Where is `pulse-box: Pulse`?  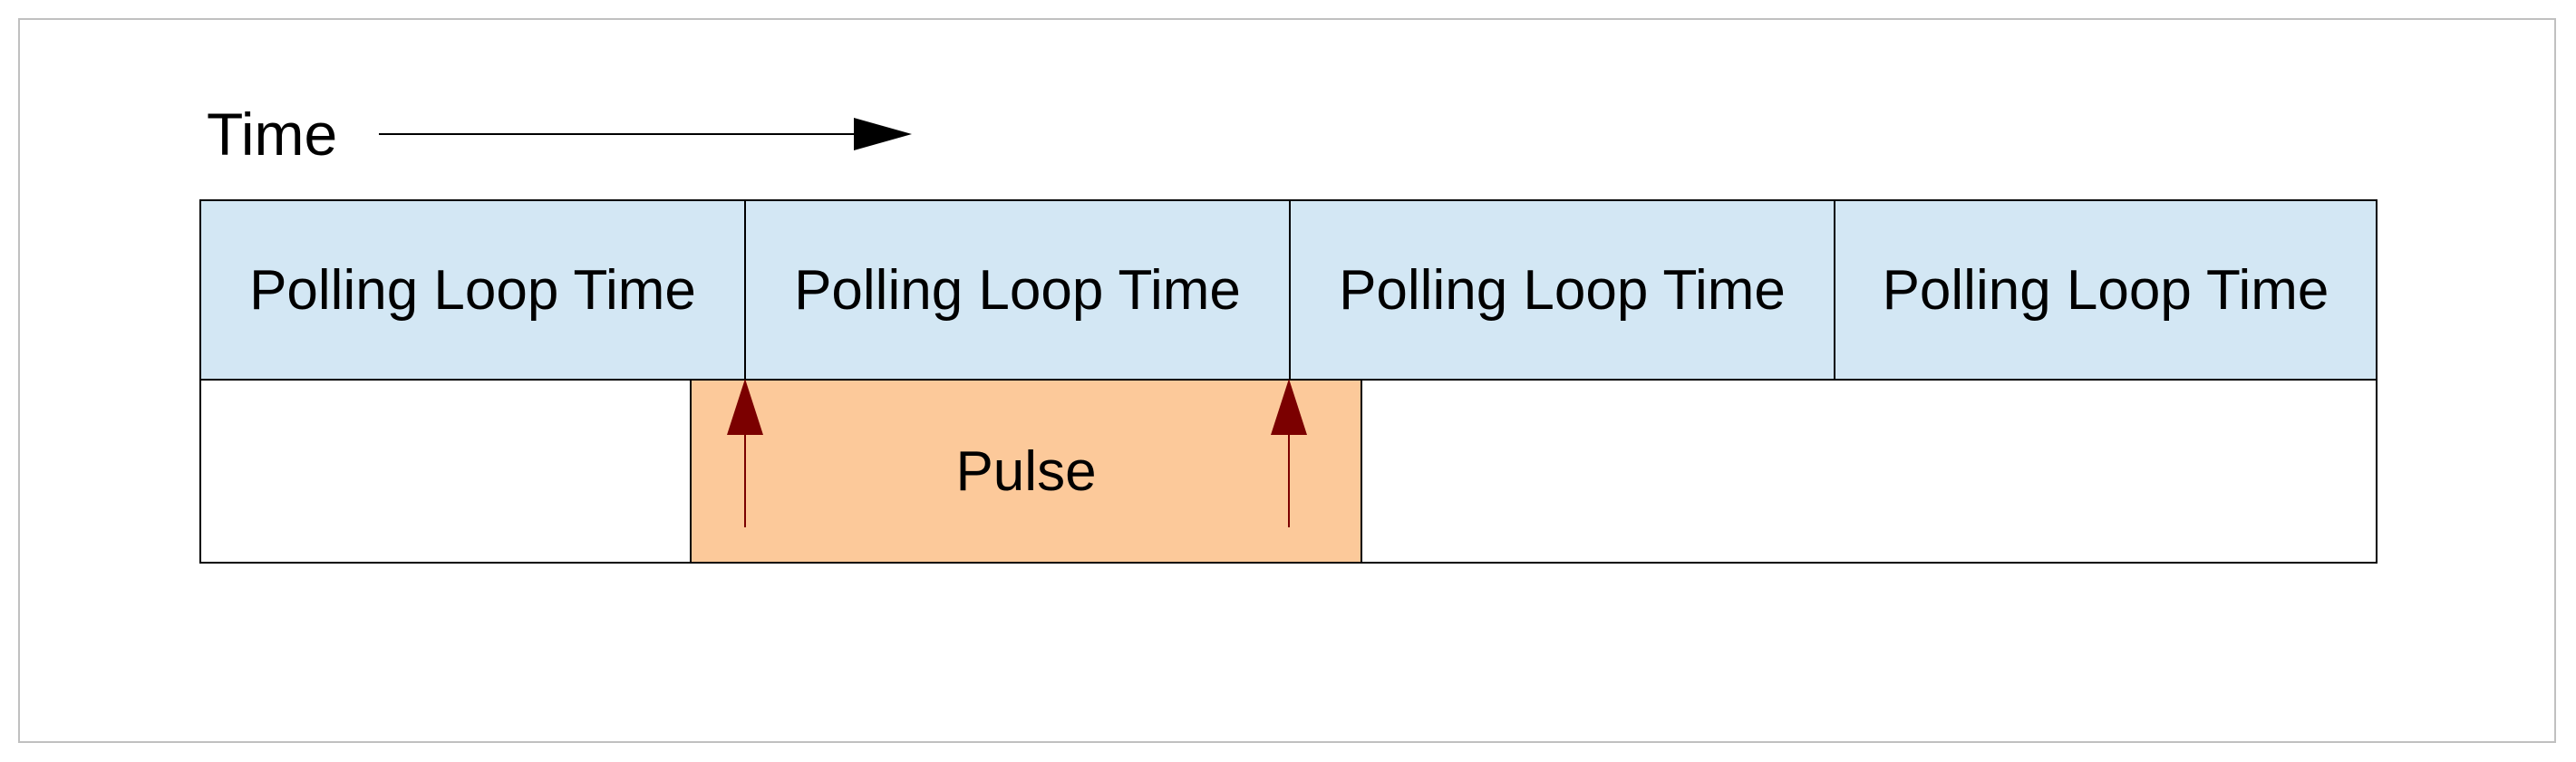 pulse-box: Pulse is located at coordinates (1026, 471).